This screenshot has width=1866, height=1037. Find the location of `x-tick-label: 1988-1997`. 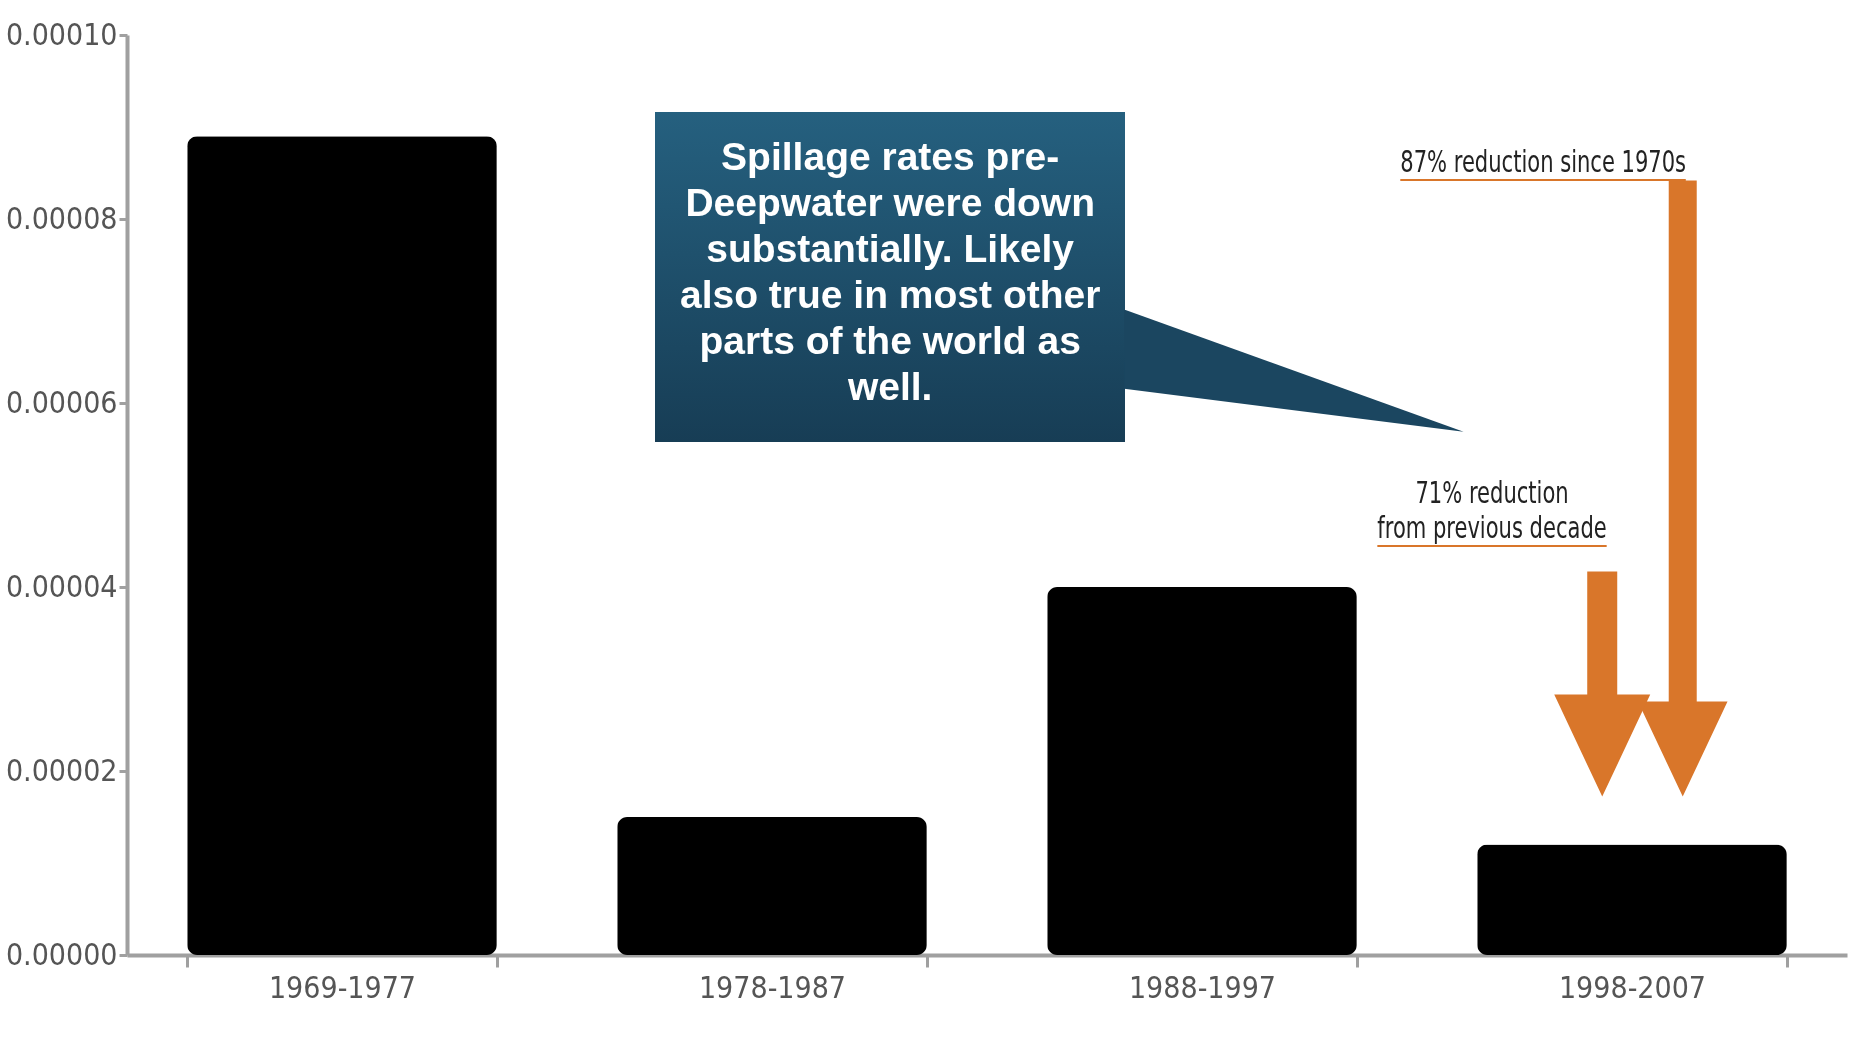

x-tick-label: 1988-1997 is located at coordinates (1202, 987).